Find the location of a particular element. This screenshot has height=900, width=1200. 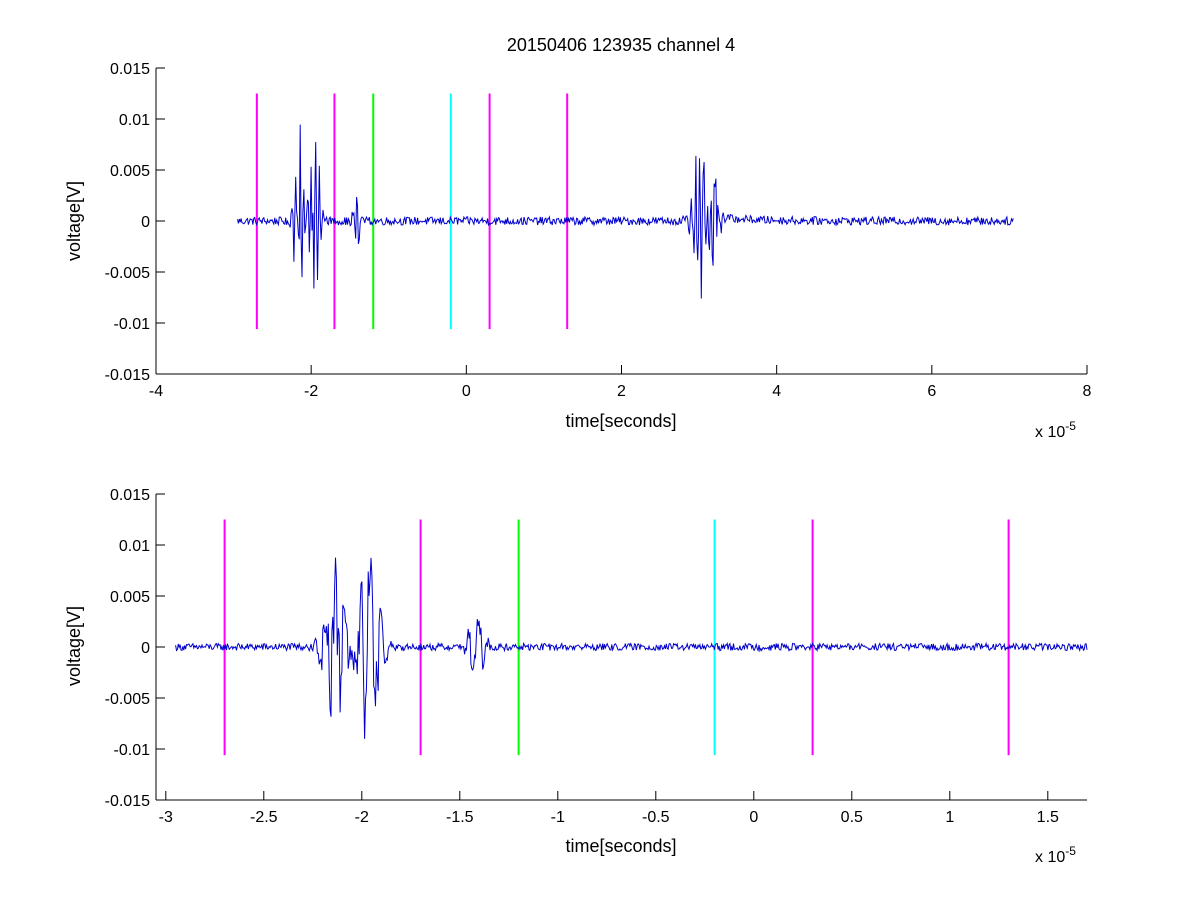

x-tick-label: 8 is located at coordinates (1087, 391).